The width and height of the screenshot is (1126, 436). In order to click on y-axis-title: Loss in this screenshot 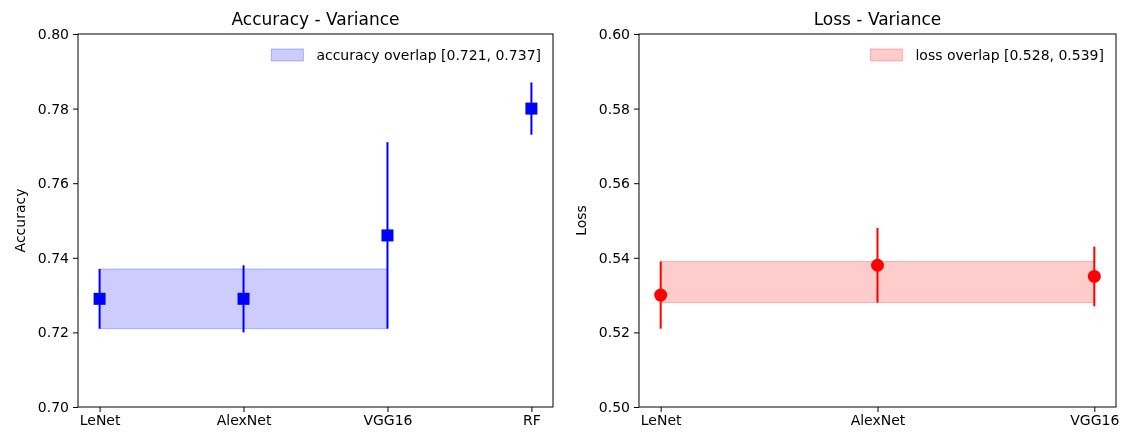, I will do `click(581, 220)`.